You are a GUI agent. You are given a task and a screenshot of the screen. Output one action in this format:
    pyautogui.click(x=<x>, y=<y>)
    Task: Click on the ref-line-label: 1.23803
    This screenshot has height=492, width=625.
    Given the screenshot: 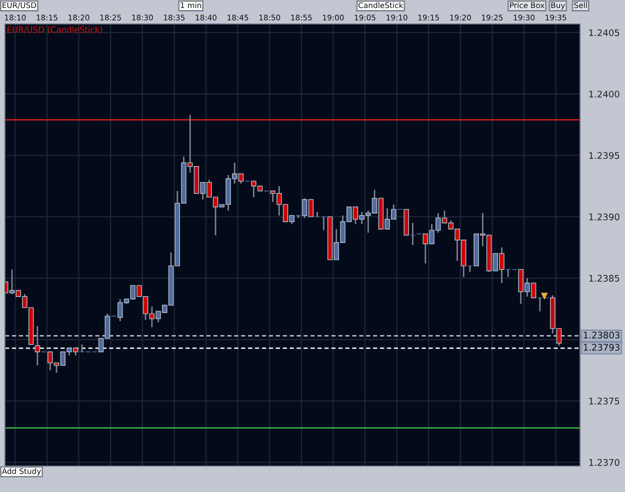 What is the action you would take?
    pyautogui.click(x=602, y=335)
    